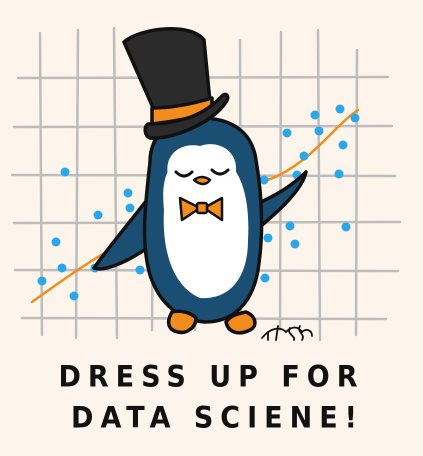 The height and width of the screenshot is (456, 423). Describe the element at coordinates (167, 69) in the screenshot. I see `hat-crown` at that location.